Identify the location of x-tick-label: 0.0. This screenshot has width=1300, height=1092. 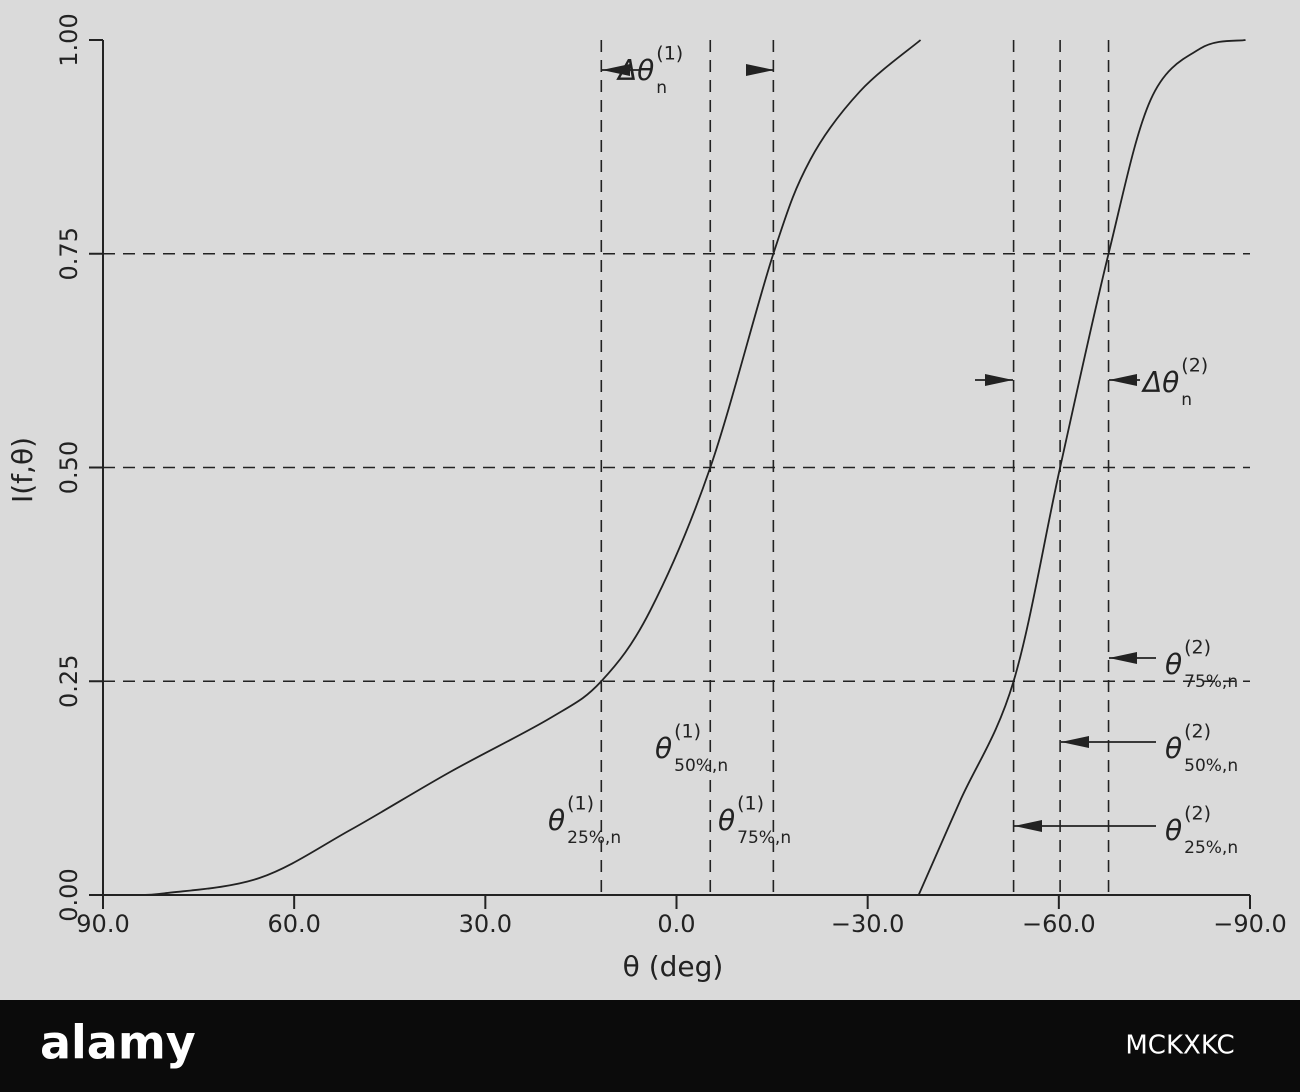
(676, 924).